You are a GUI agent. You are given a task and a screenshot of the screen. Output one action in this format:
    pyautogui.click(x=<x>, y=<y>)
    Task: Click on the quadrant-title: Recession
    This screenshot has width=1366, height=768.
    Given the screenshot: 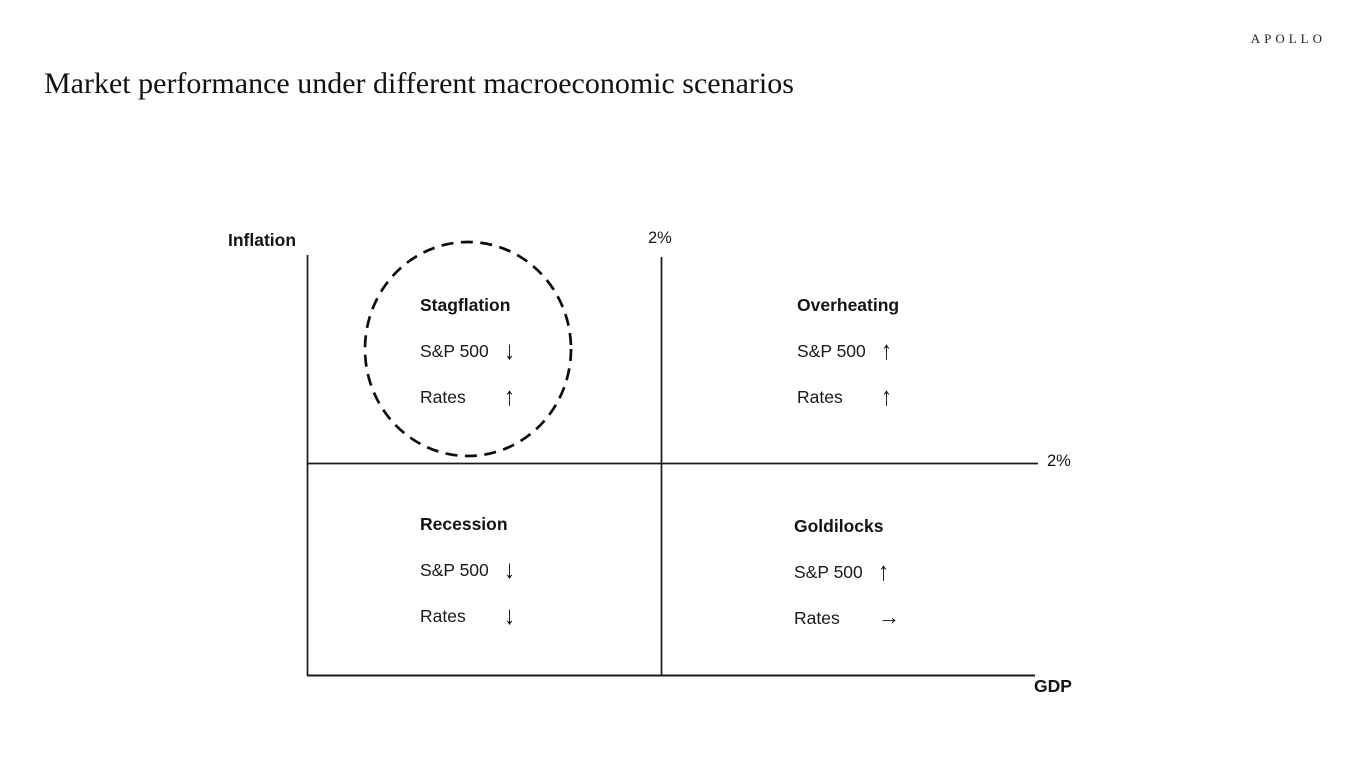 What is the action you would take?
    pyautogui.click(x=464, y=524)
    